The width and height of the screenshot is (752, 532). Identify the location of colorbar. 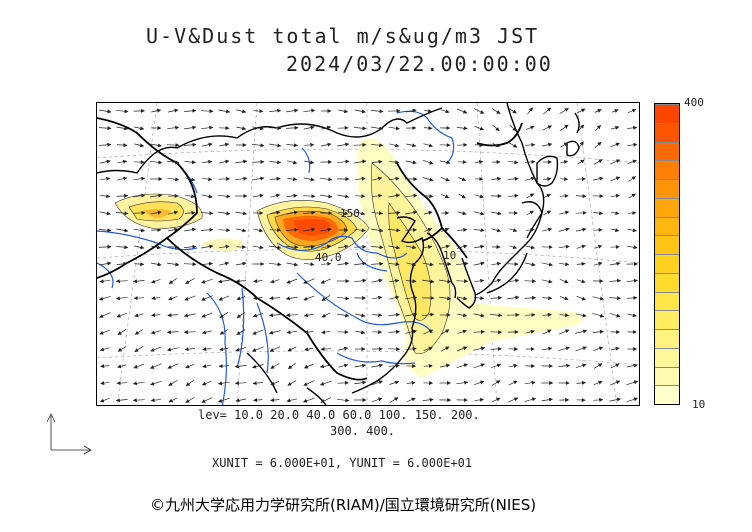
(667, 254).